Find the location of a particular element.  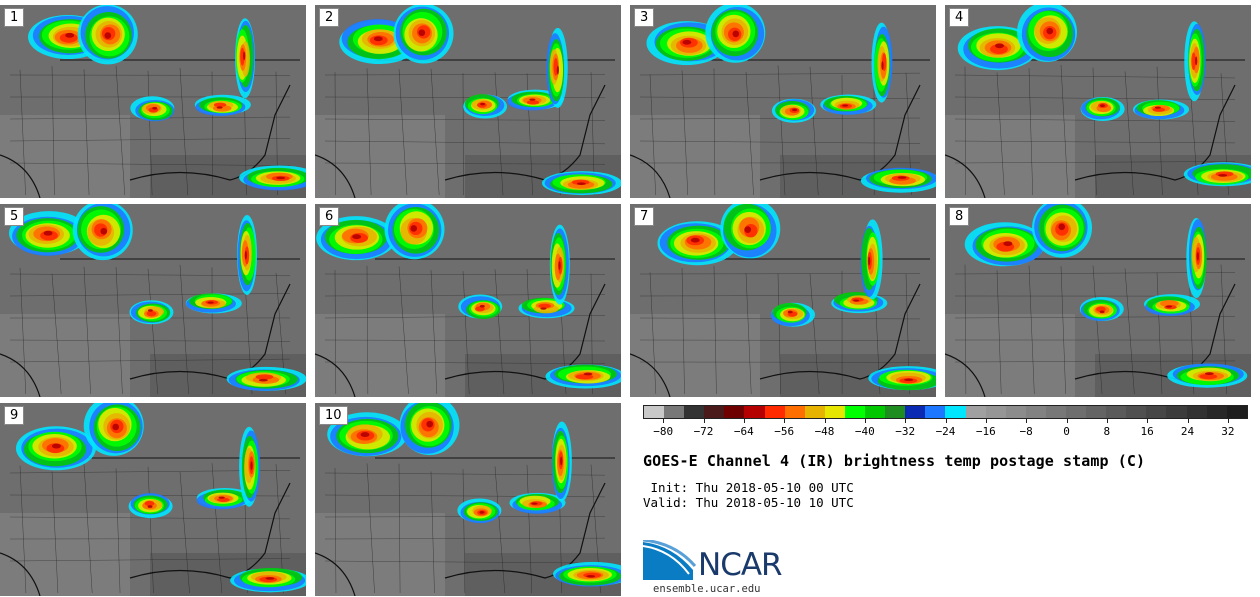

panel-number: 8 is located at coordinates (959, 216).